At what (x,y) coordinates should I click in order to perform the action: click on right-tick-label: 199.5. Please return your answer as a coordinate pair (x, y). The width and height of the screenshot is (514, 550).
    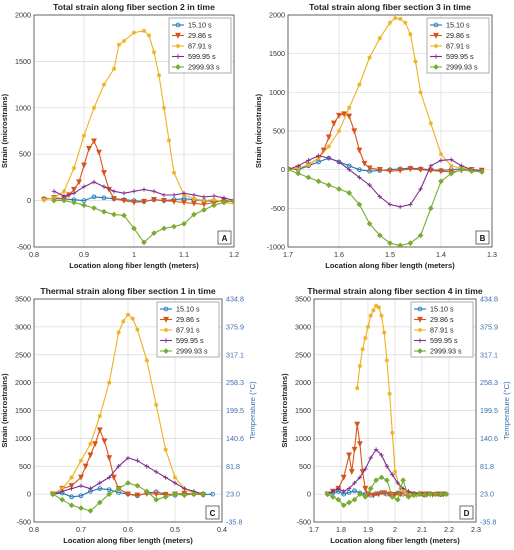
    Looking at the image, I should click on (235, 410).